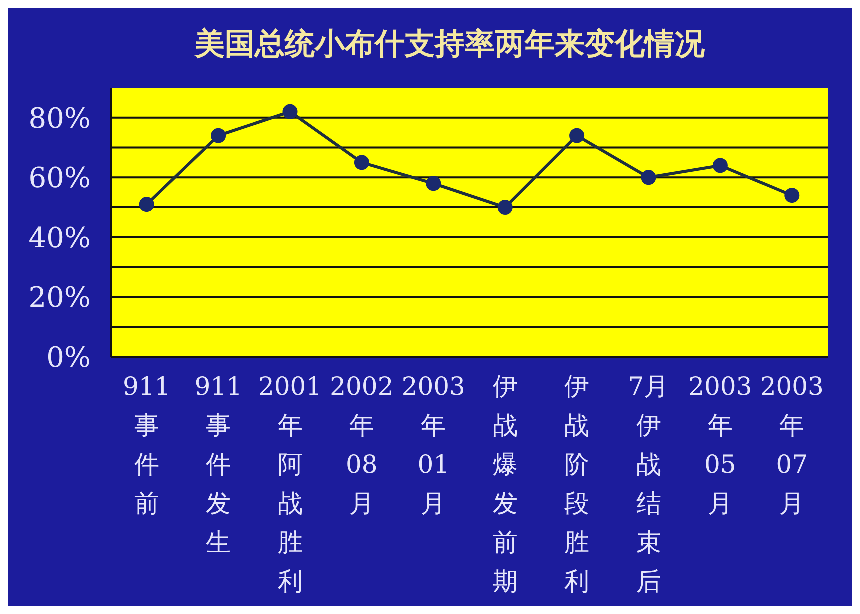 The width and height of the screenshot is (860, 614). I want to click on y-tick-label: 60%, so click(59, 178).